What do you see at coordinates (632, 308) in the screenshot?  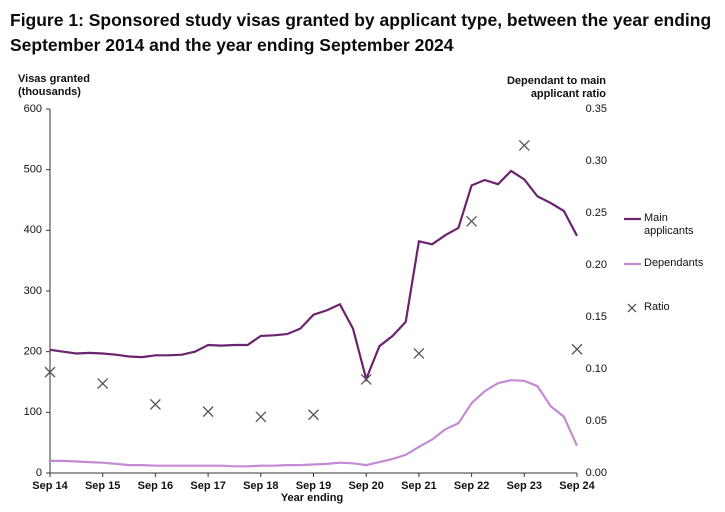 I see `legend-swatch` at bounding box center [632, 308].